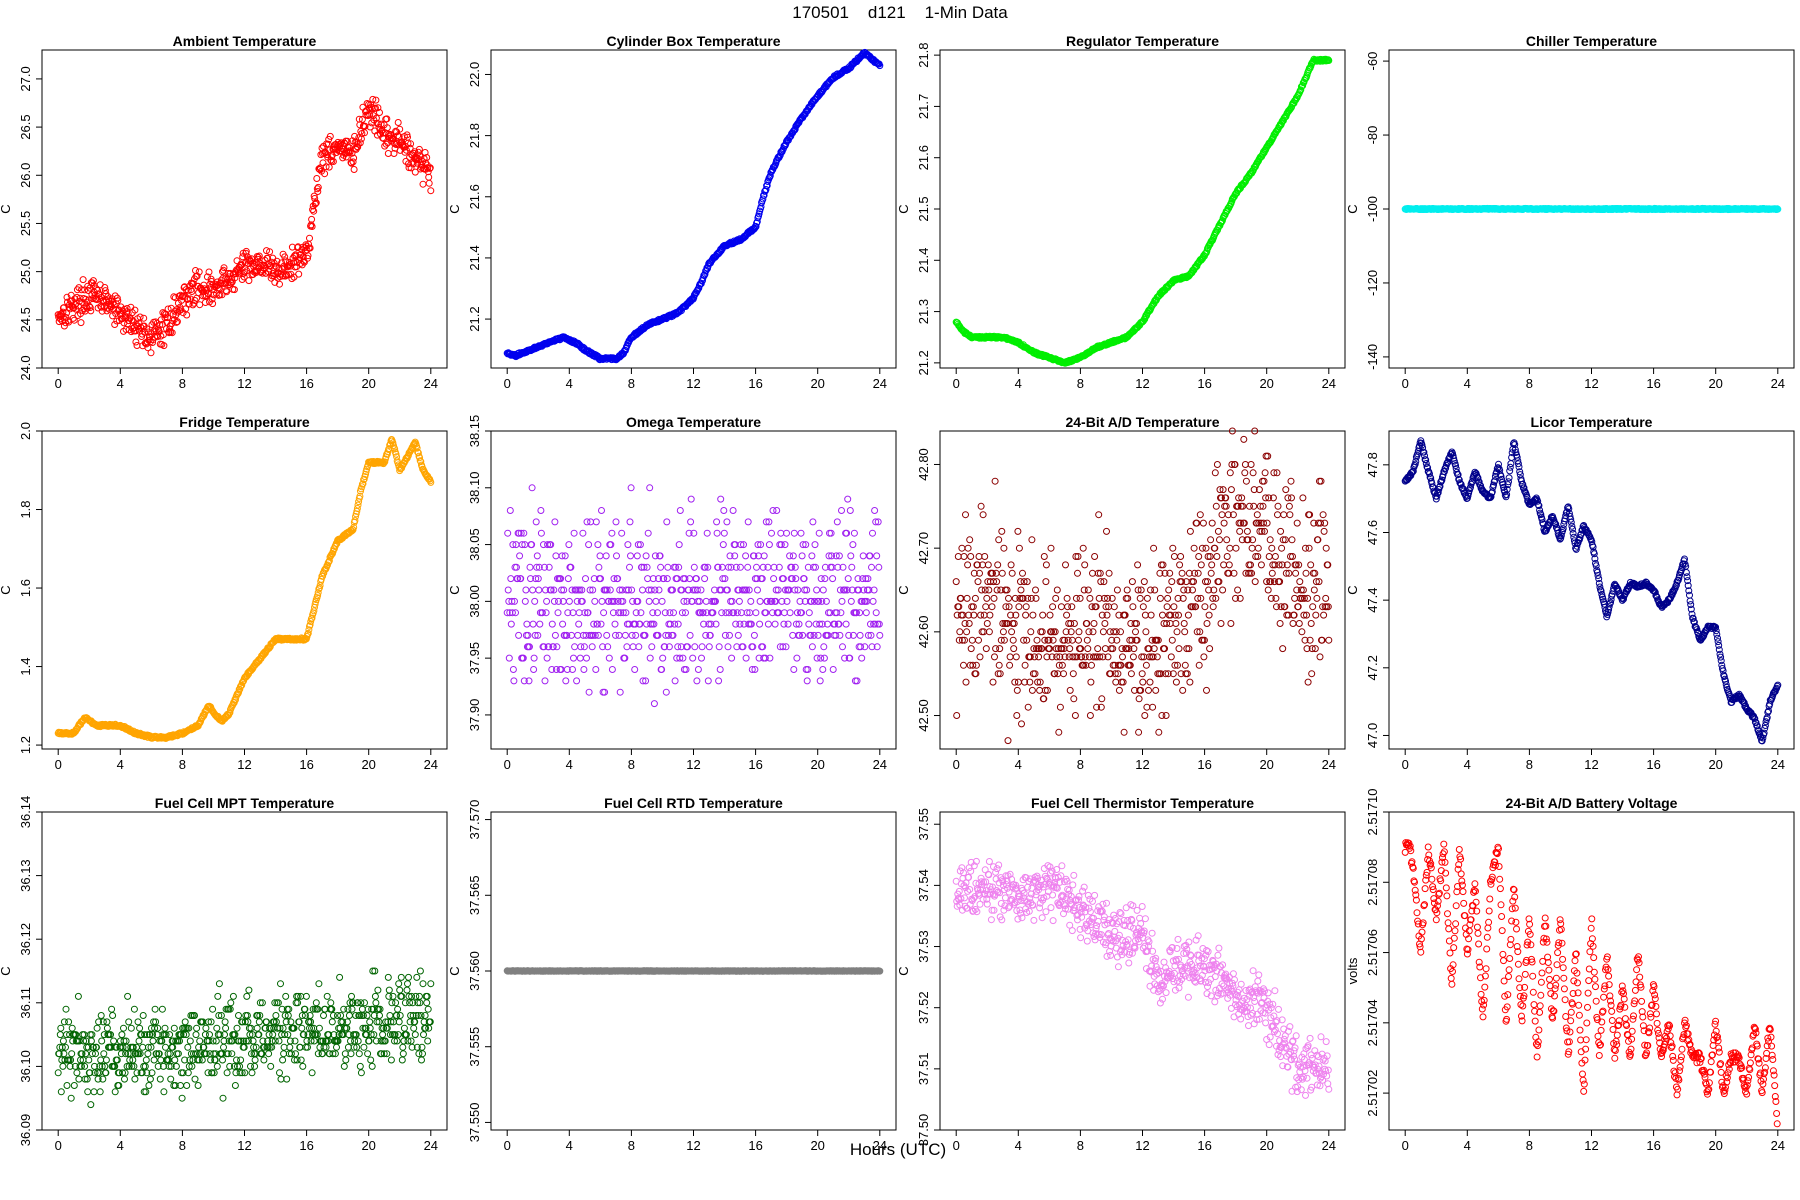 The height and width of the screenshot is (1200, 1800). What do you see at coordinates (245, 41) in the screenshot?
I see `plot-title: Ambient Temperature` at bounding box center [245, 41].